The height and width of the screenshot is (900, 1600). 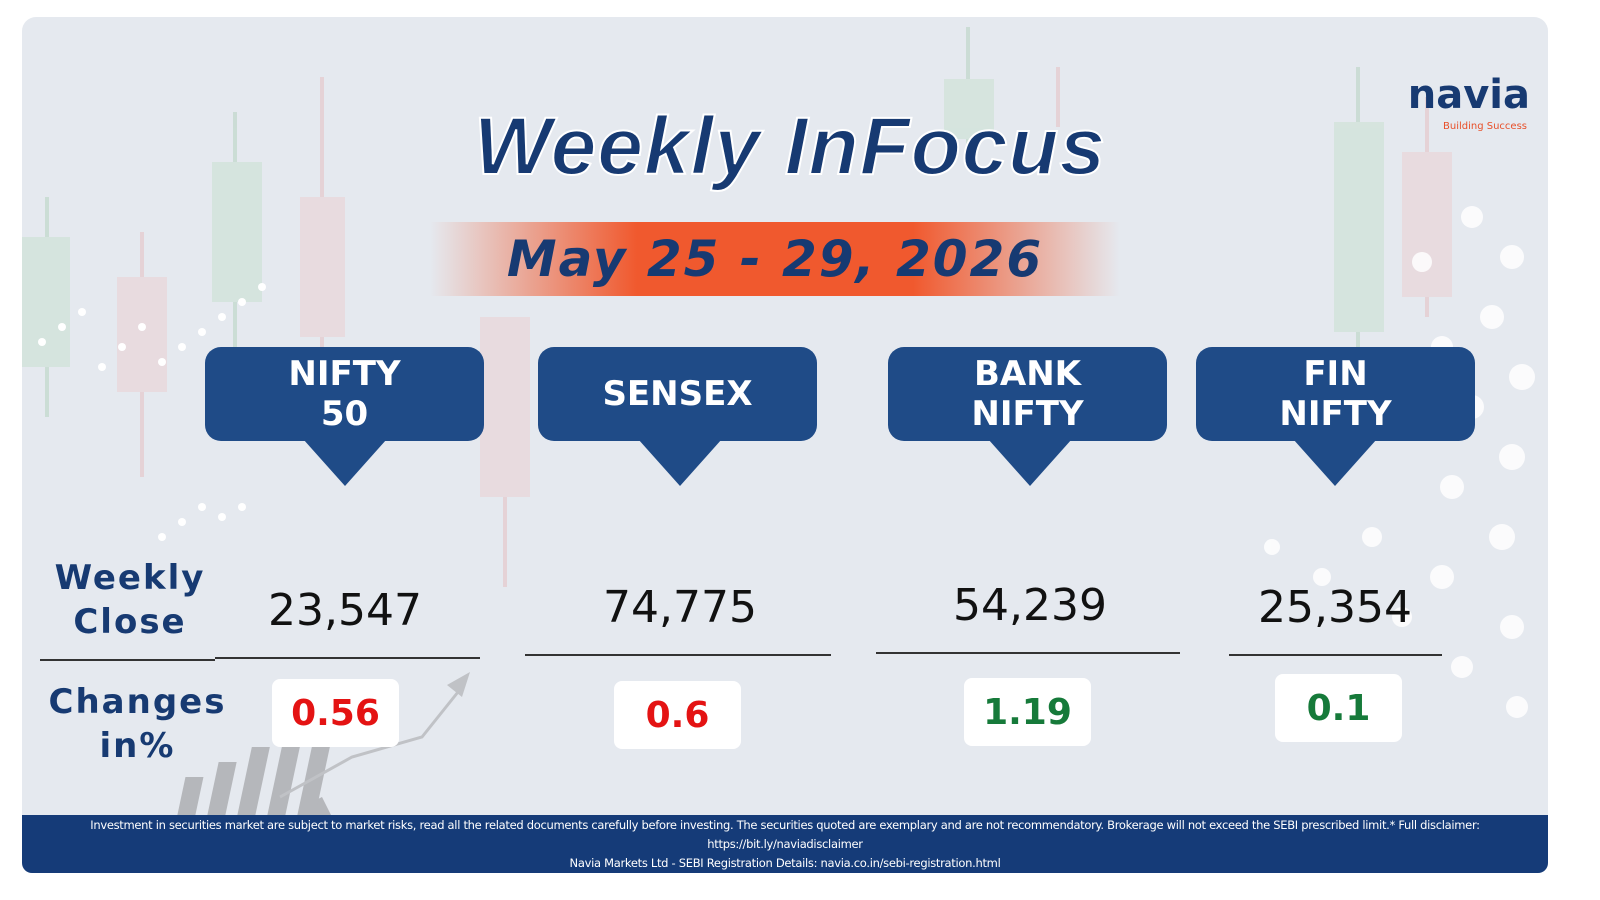 What do you see at coordinates (1335, 607) in the screenshot?
I see `weekly-close: 25,354` at bounding box center [1335, 607].